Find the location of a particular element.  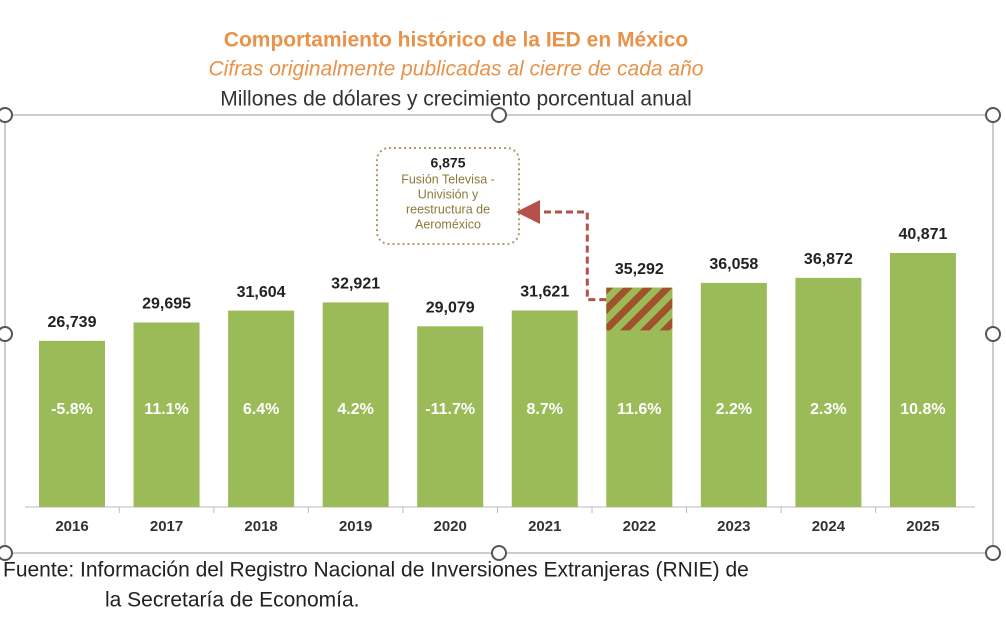

annotation-text: reestructura de is located at coordinates (448, 209).